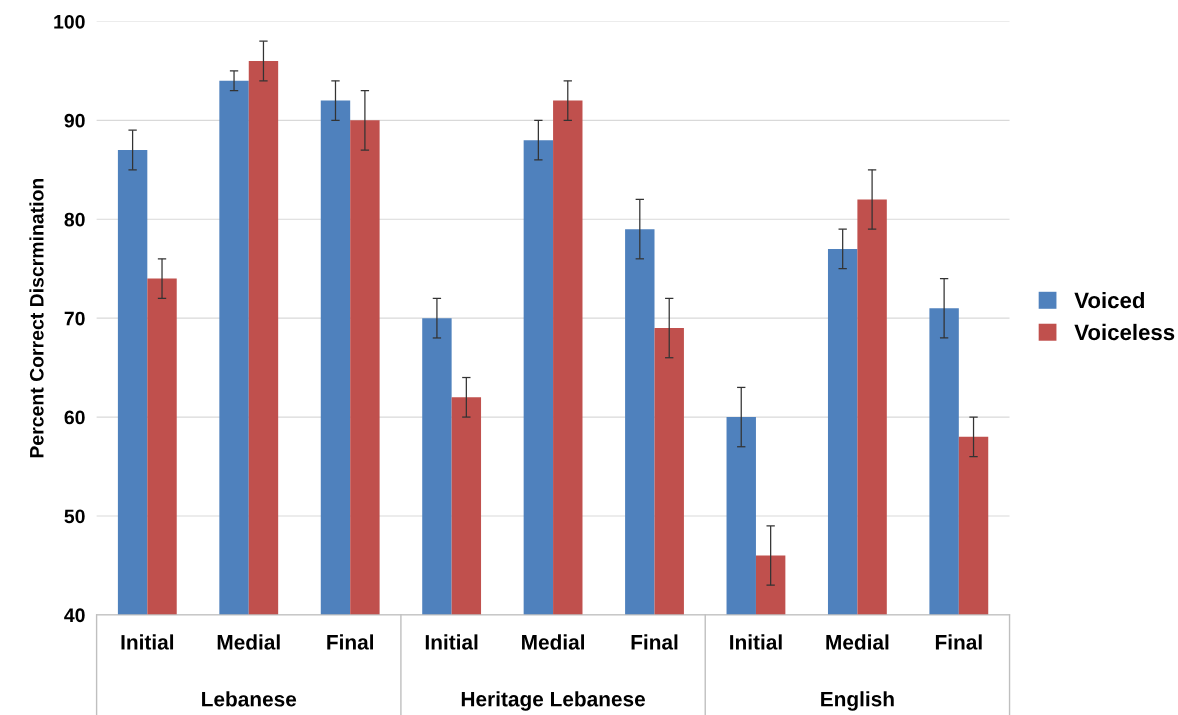  Describe the element at coordinates (857, 701) in the screenshot. I see `text: English` at that location.